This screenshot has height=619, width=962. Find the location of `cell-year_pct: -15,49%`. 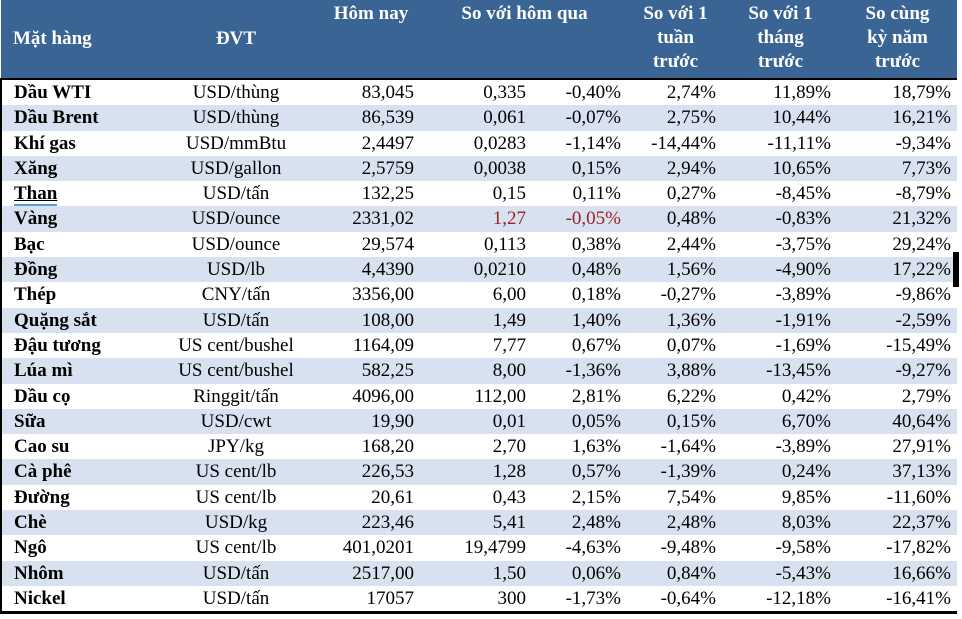

cell-year_pct: -15,49% is located at coordinates (897, 345).